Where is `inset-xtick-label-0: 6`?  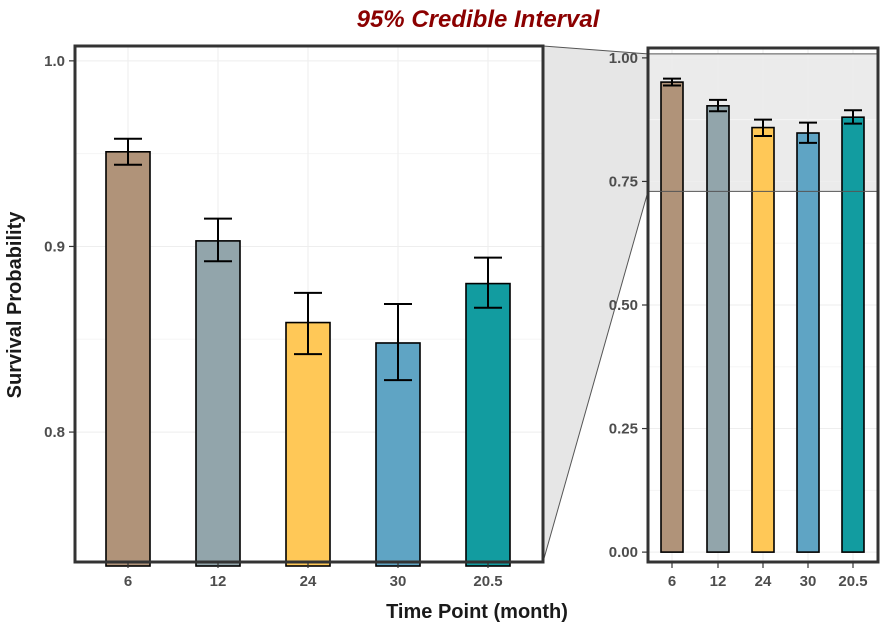 inset-xtick-label-0: 6 is located at coordinates (672, 581).